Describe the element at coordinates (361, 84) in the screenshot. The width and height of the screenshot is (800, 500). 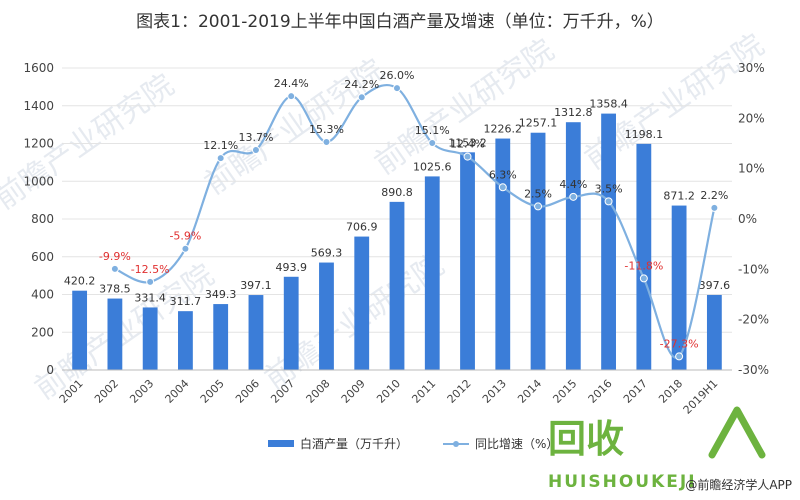
I see `rate-value-label: 24.2%` at that location.